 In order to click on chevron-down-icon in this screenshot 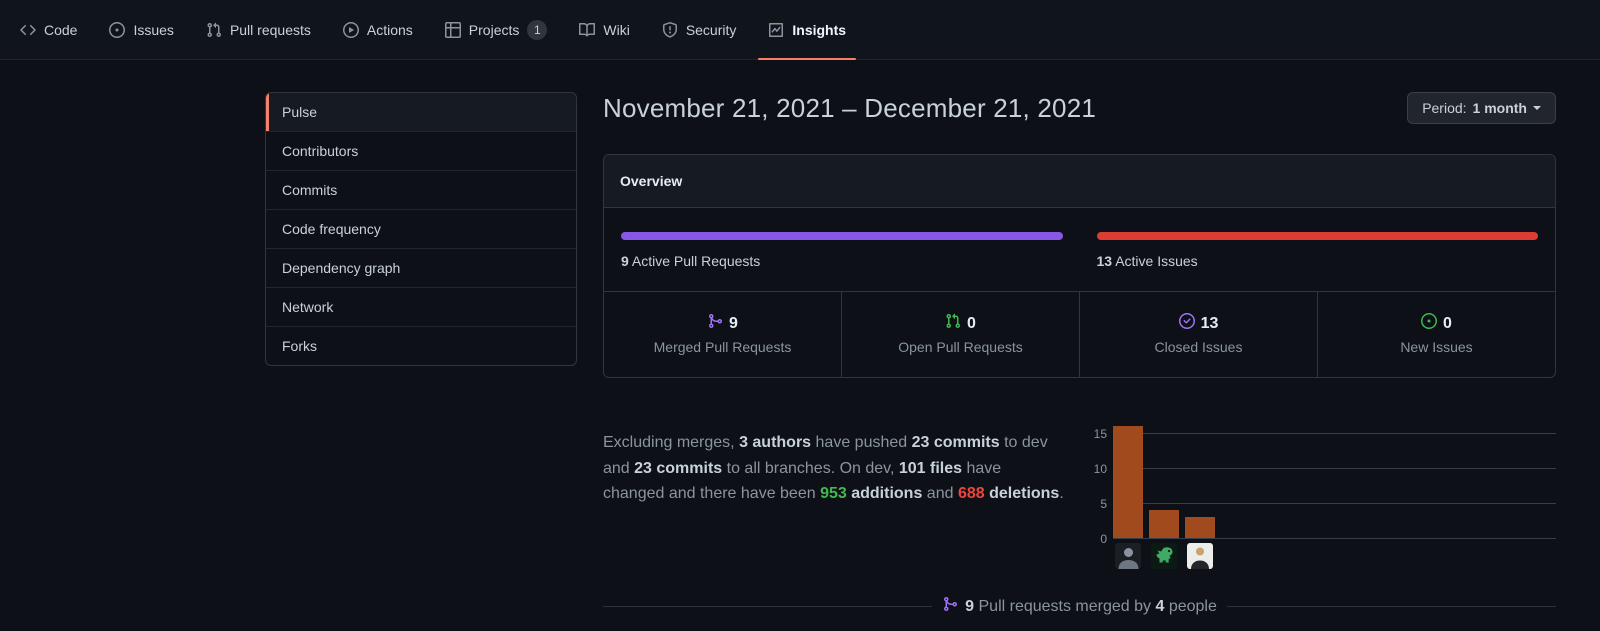, I will do `click(1537, 110)`.